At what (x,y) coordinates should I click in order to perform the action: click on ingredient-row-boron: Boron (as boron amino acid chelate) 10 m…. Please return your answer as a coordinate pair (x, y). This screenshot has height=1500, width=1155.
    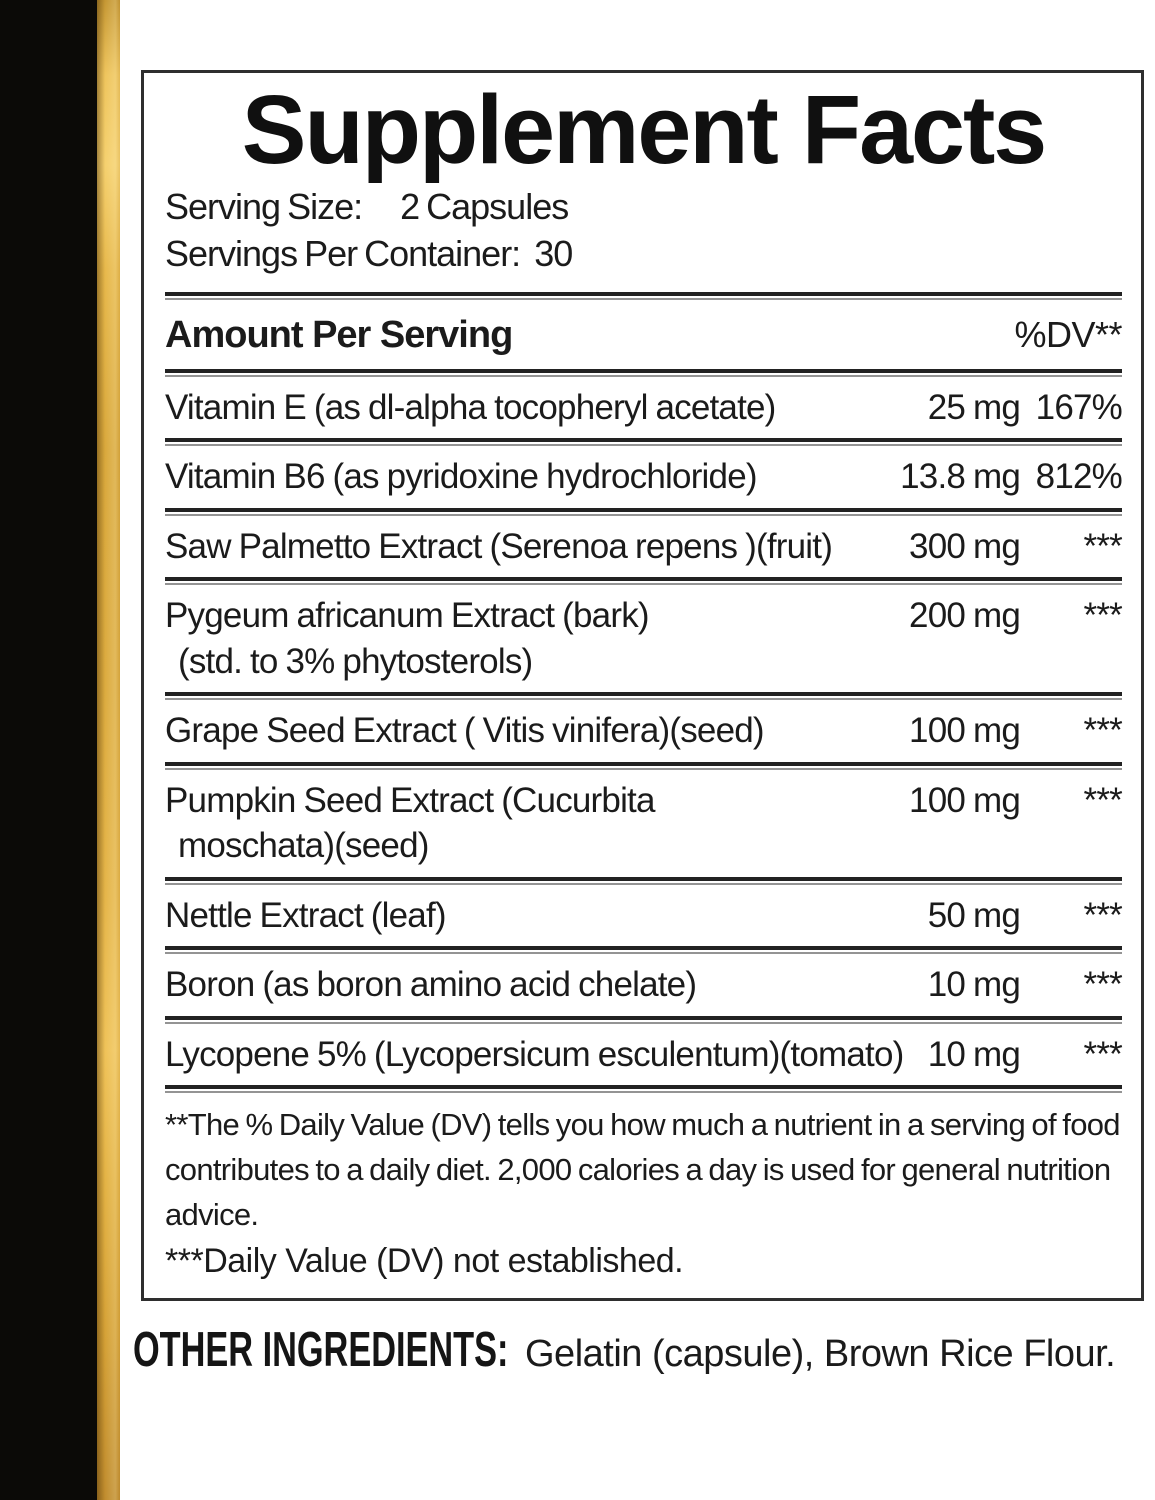
    Looking at the image, I should click on (644, 985).